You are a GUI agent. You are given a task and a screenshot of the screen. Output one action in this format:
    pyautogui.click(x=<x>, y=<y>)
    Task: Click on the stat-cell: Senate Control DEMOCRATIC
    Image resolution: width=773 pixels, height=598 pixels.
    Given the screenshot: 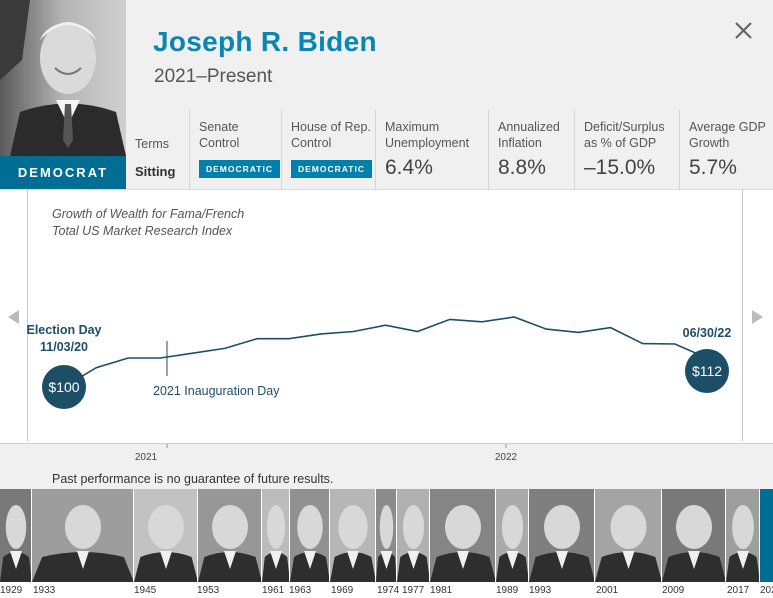 What is the action you would take?
    pyautogui.click(x=235, y=150)
    